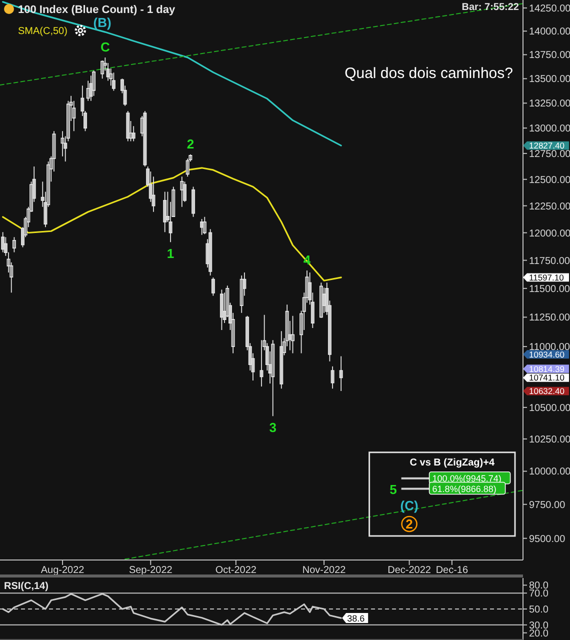  What do you see at coordinates (102, 22) in the screenshot?
I see `annotation: (B)` at bounding box center [102, 22].